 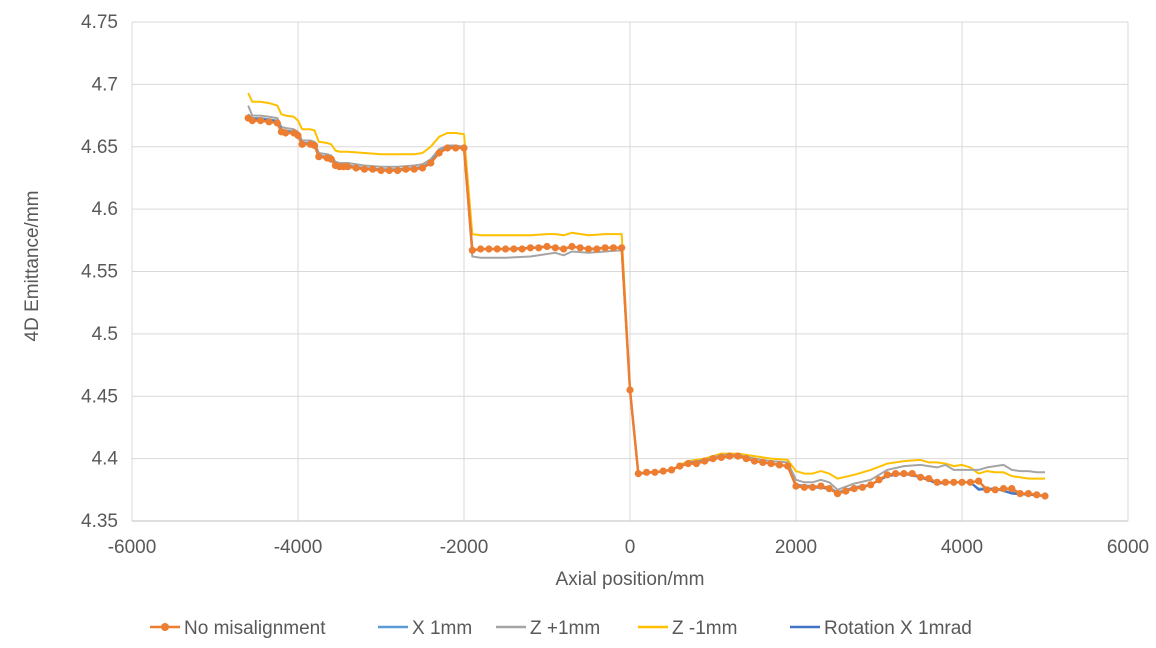 I want to click on x-tick-label: -6000, so click(x=132, y=547).